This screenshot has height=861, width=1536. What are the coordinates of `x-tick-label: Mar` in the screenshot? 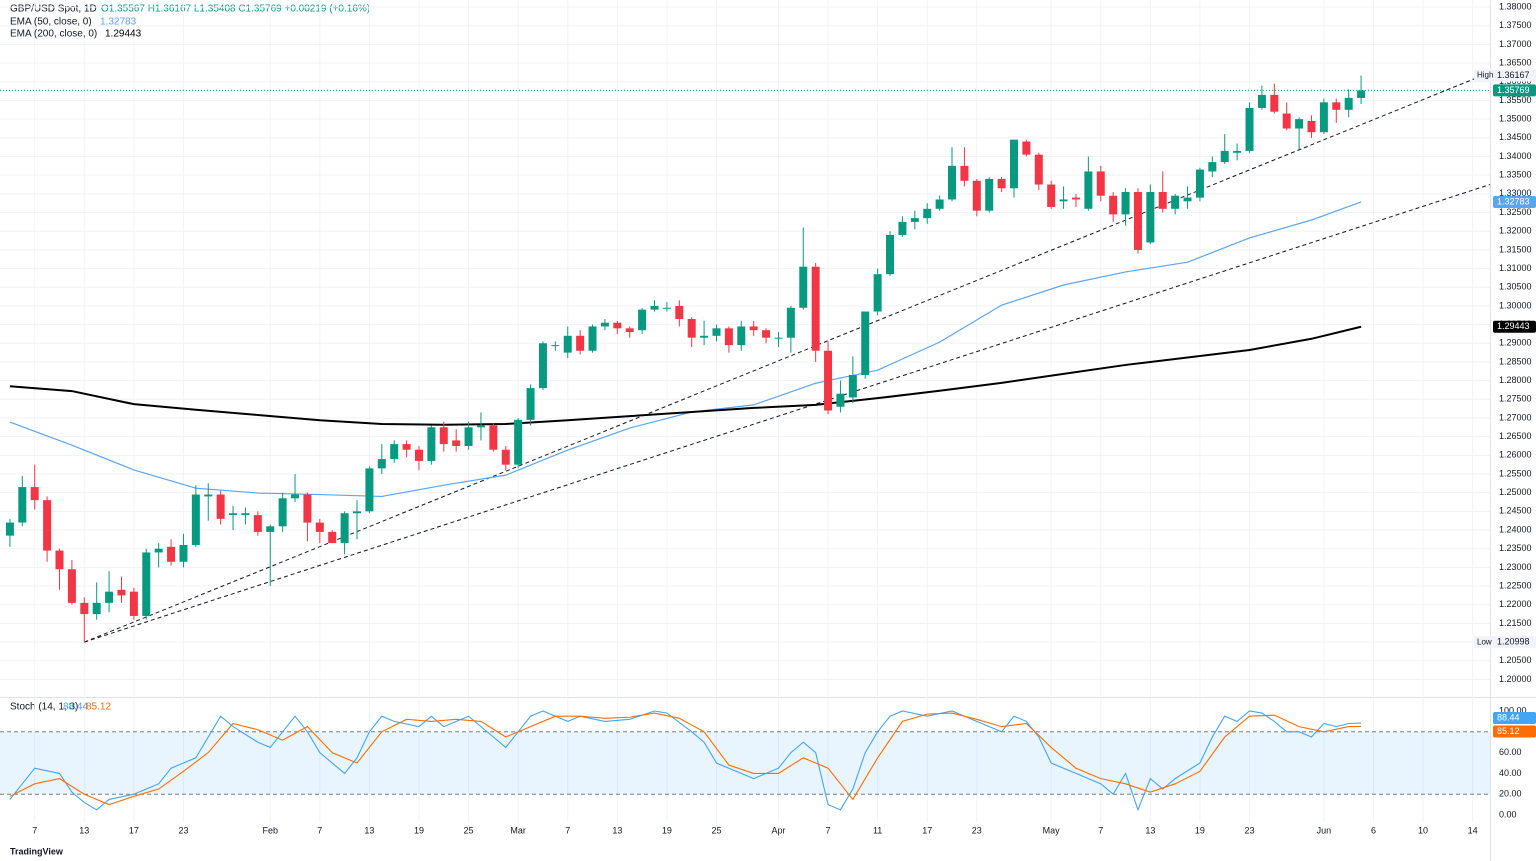 It's located at (518, 830).